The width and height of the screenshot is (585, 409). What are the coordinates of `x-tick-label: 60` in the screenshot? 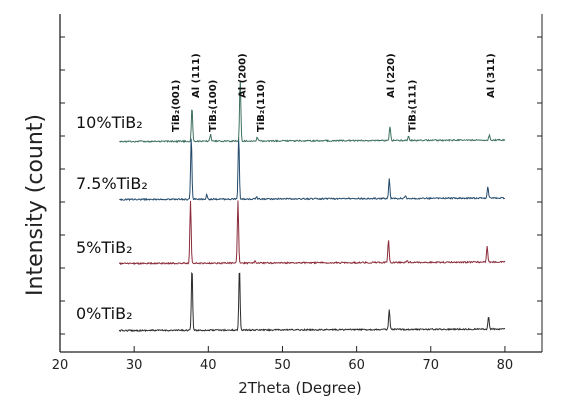 It's located at (356, 365).